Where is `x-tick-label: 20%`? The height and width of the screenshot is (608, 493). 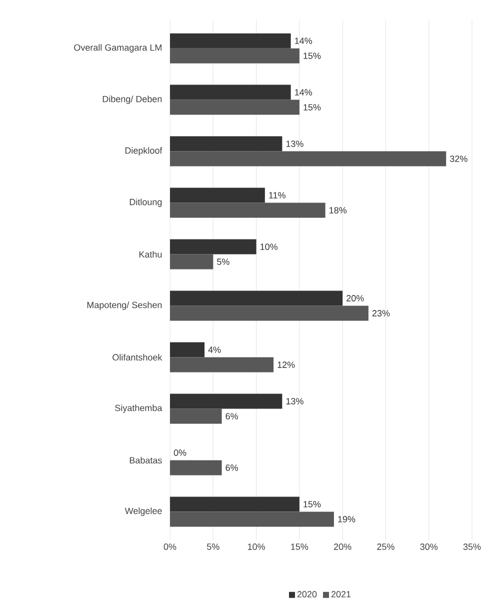
x-tick-label: 20% is located at coordinates (343, 547).